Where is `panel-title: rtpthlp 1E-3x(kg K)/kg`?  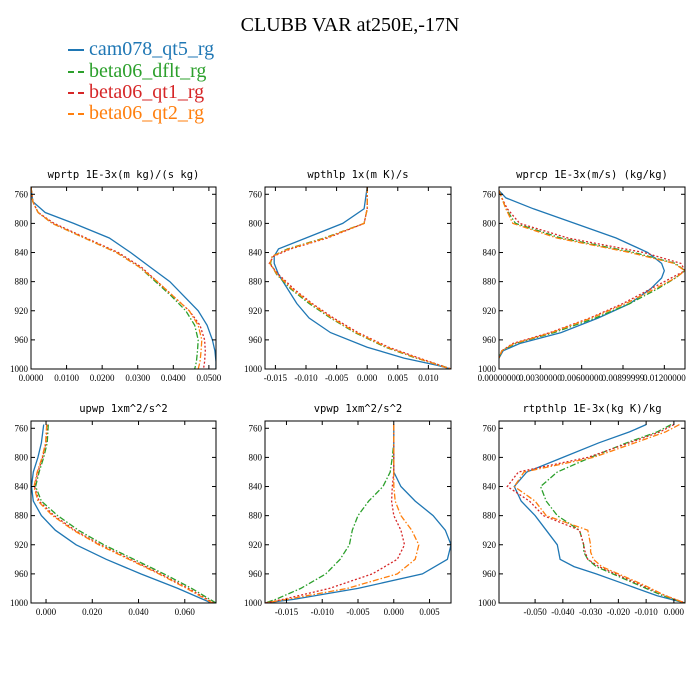 panel-title: rtpthlp 1E-3x(kg K)/kg is located at coordinates (591, 409).